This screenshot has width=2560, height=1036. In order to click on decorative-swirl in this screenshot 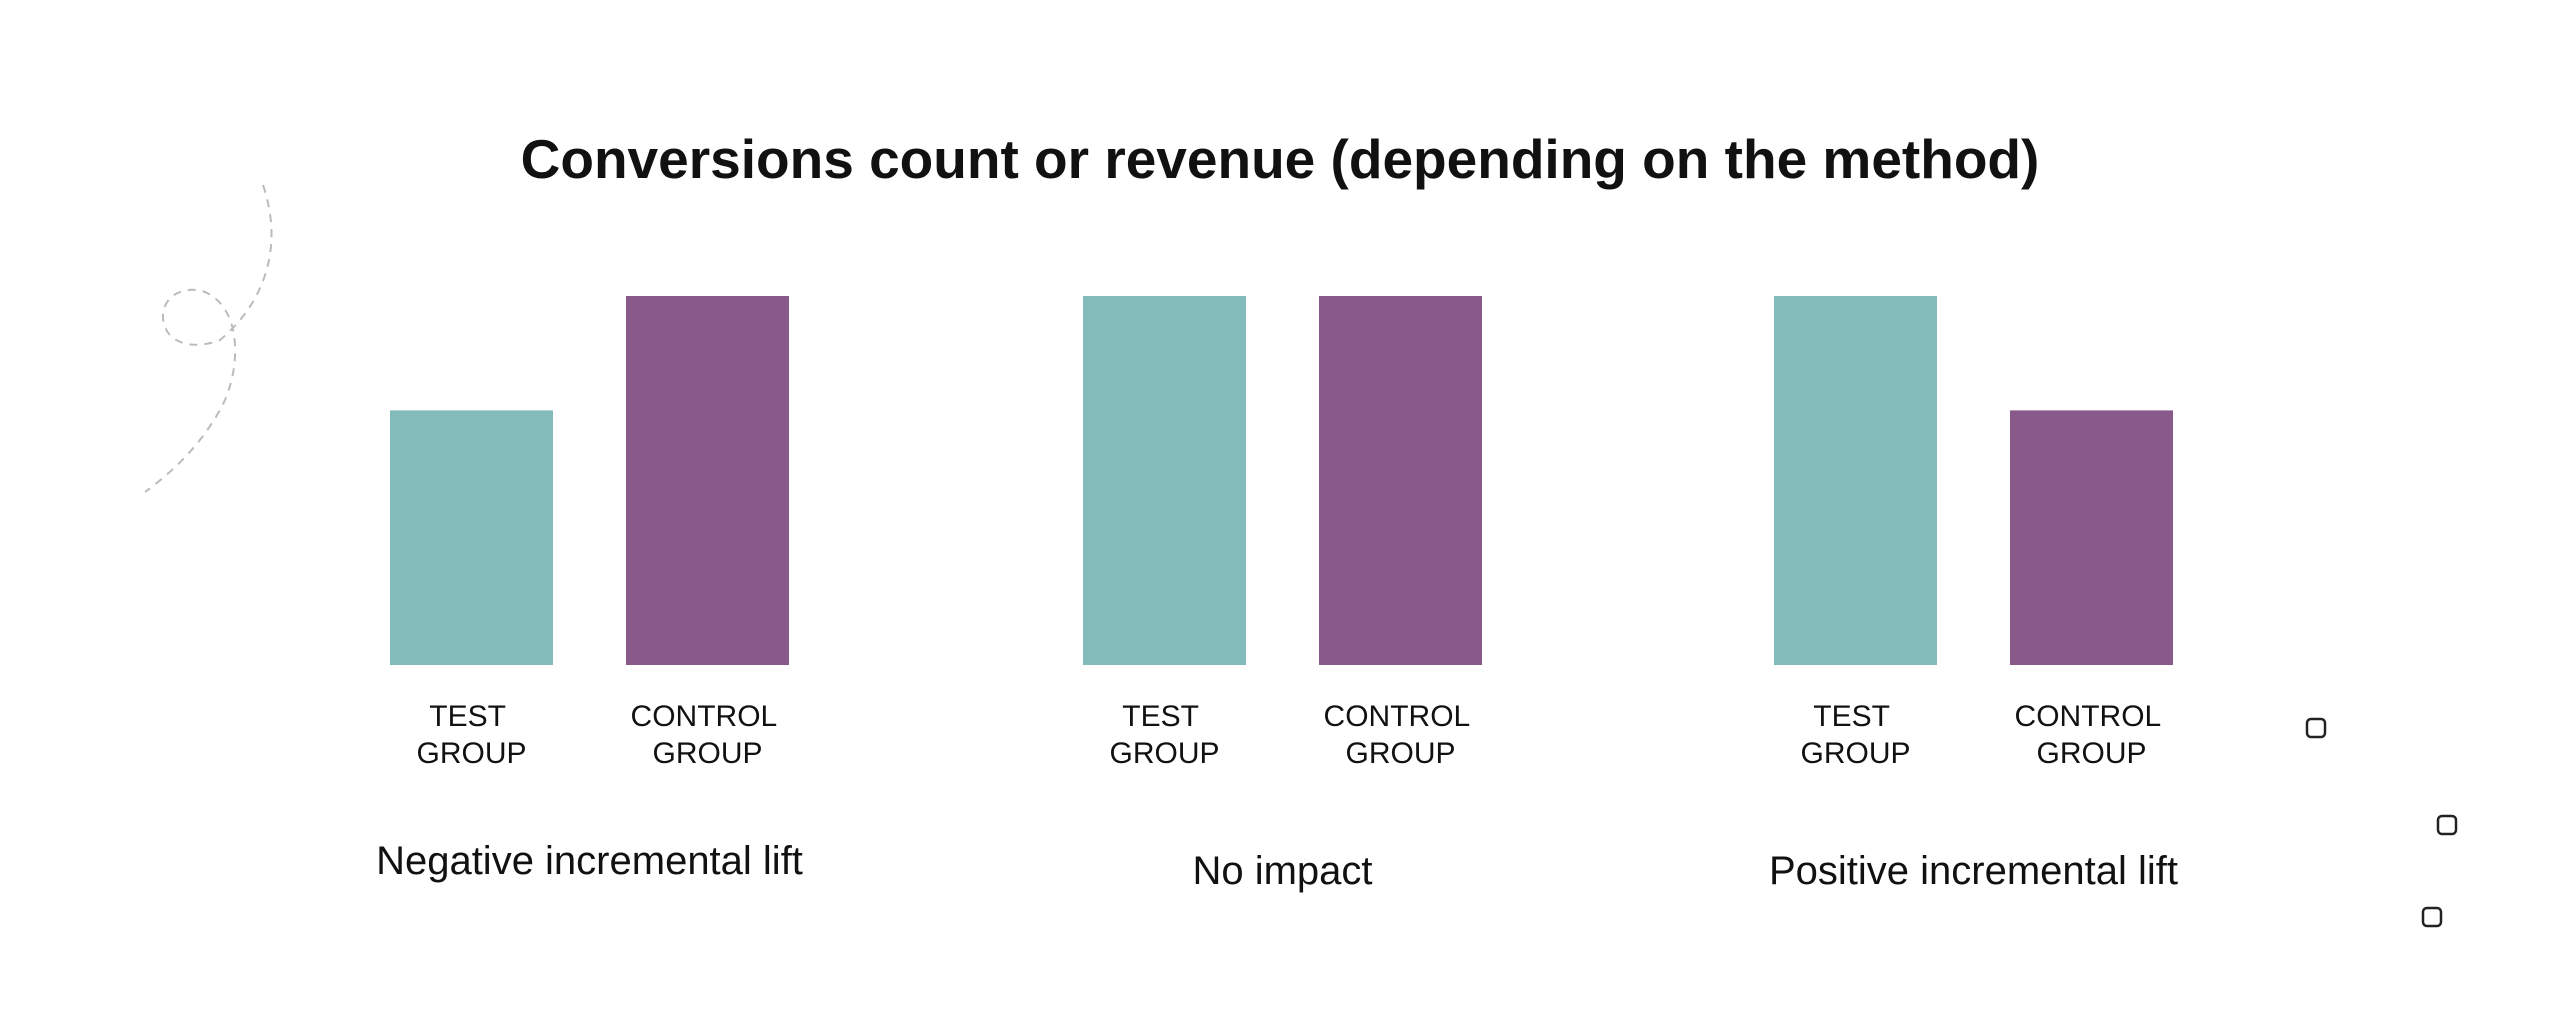, I will do `click(208, 338)`.